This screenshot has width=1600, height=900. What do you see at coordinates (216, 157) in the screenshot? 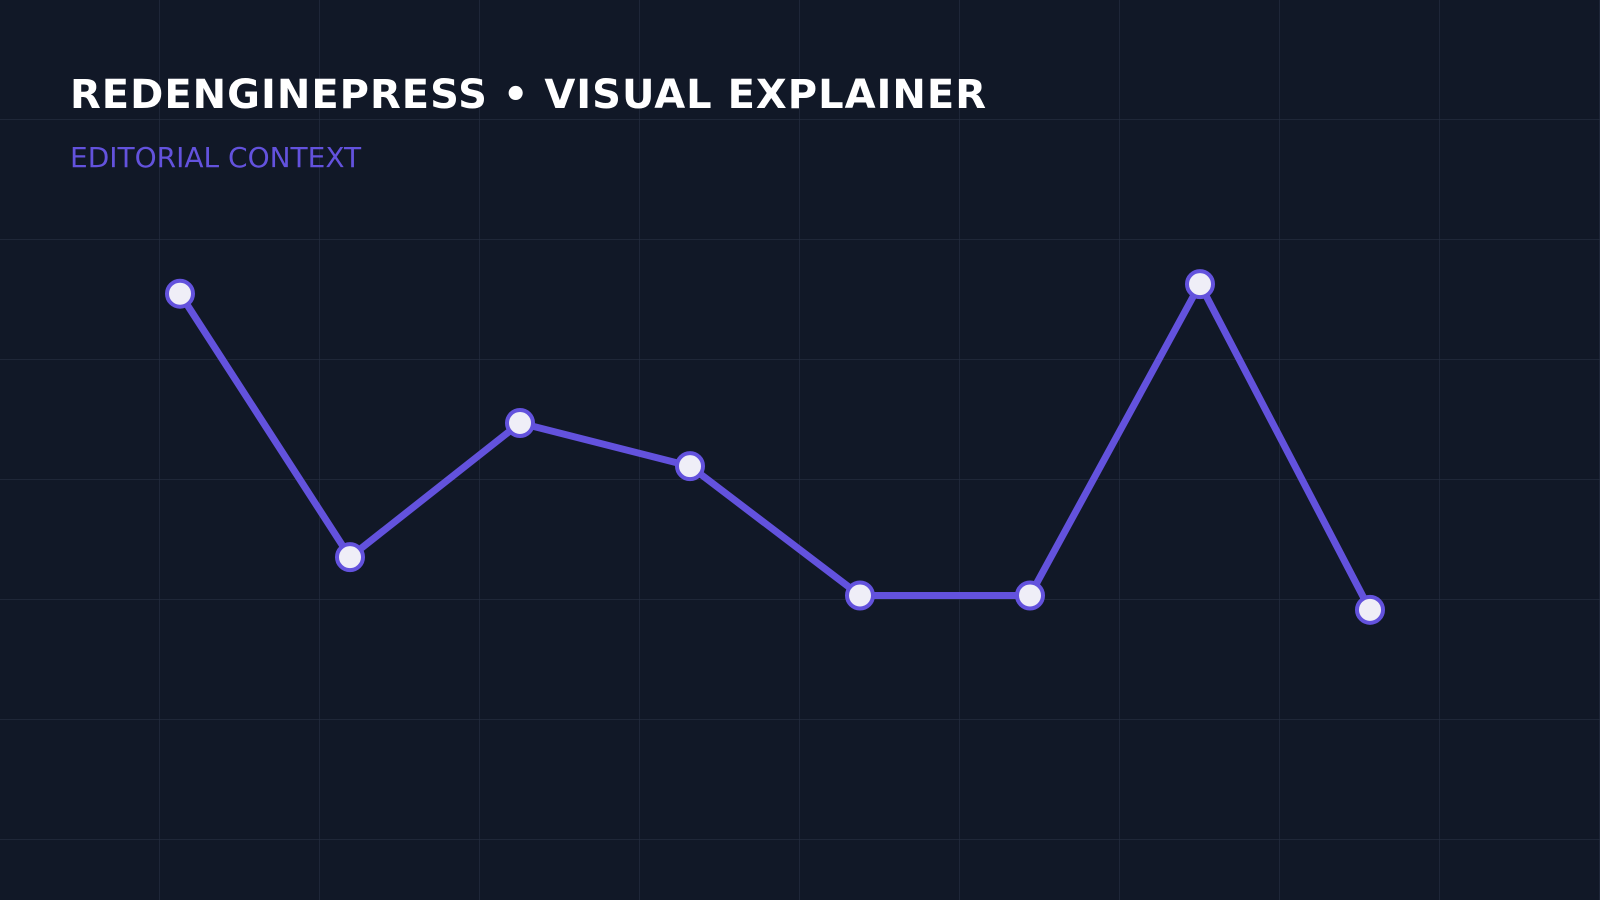
I see `chart-subtitle: EDITORIAL CONTEXT` at bounding box center [216, 157].